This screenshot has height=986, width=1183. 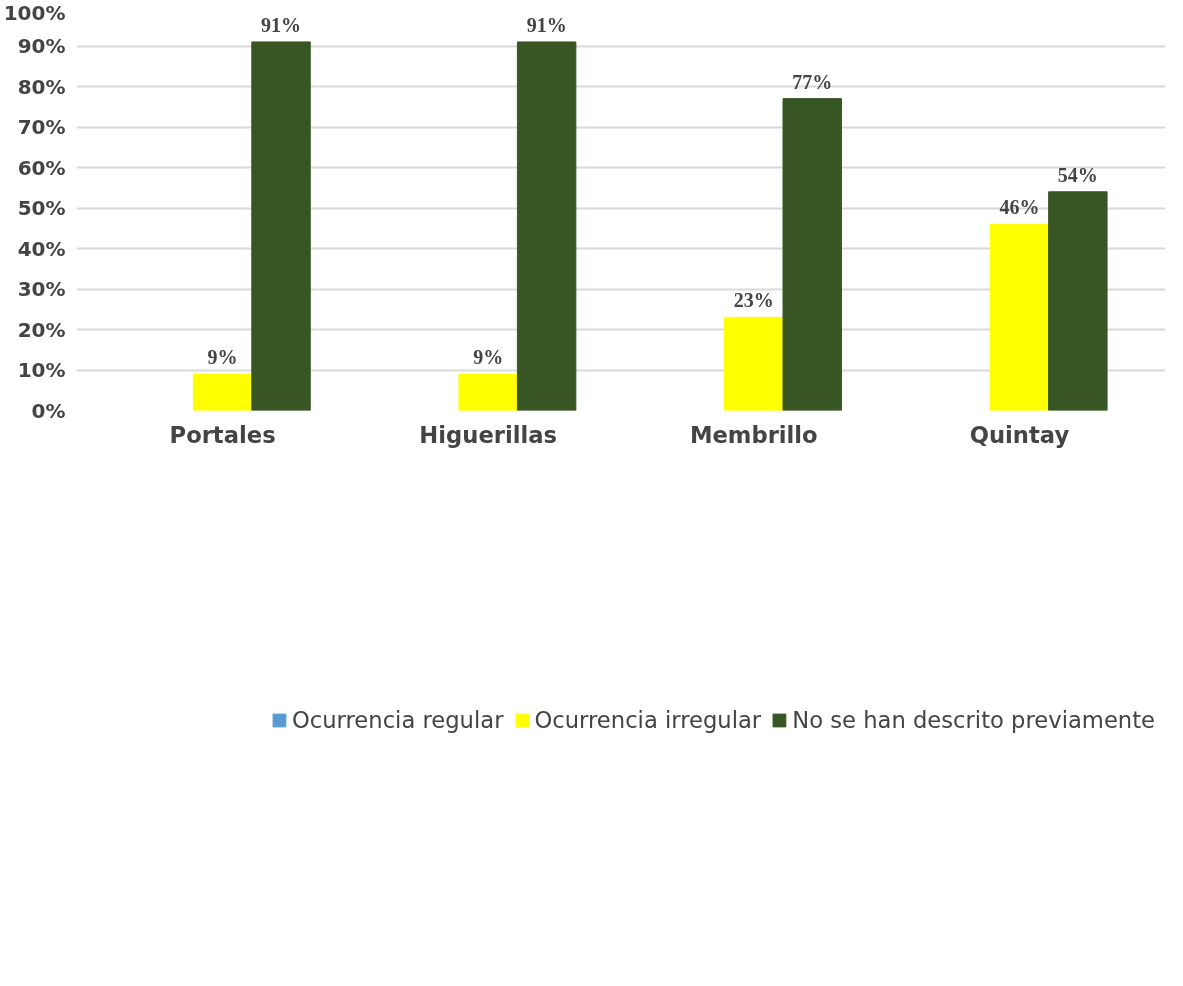 What do you see at coordinates (222, 434) in the screenshot?
I see `x-tick-label: Portales` at bounding box center [222, 434].